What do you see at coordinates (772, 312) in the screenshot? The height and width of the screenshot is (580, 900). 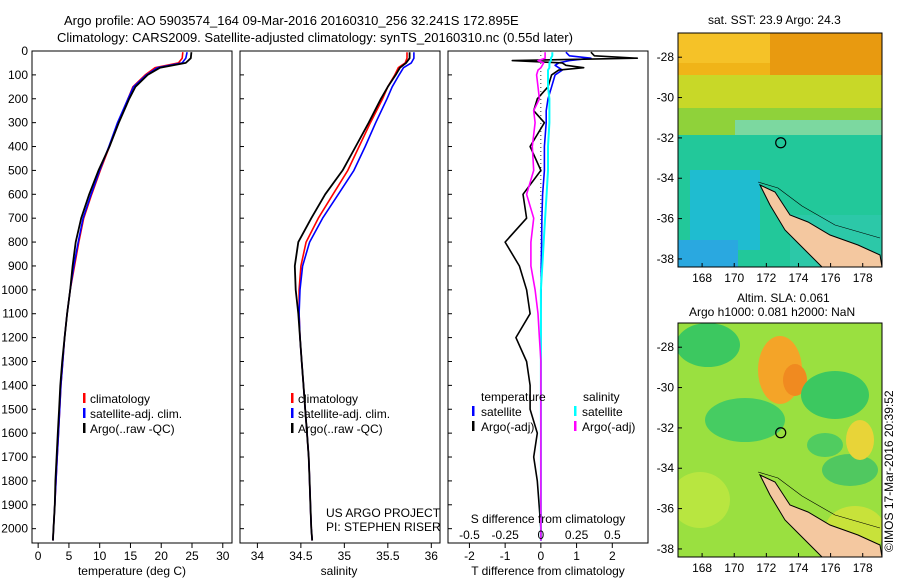 I see `sla-map-title-line2: Argo h1000: 0.081 h2000: NaN` at bounding box center [772, 312].